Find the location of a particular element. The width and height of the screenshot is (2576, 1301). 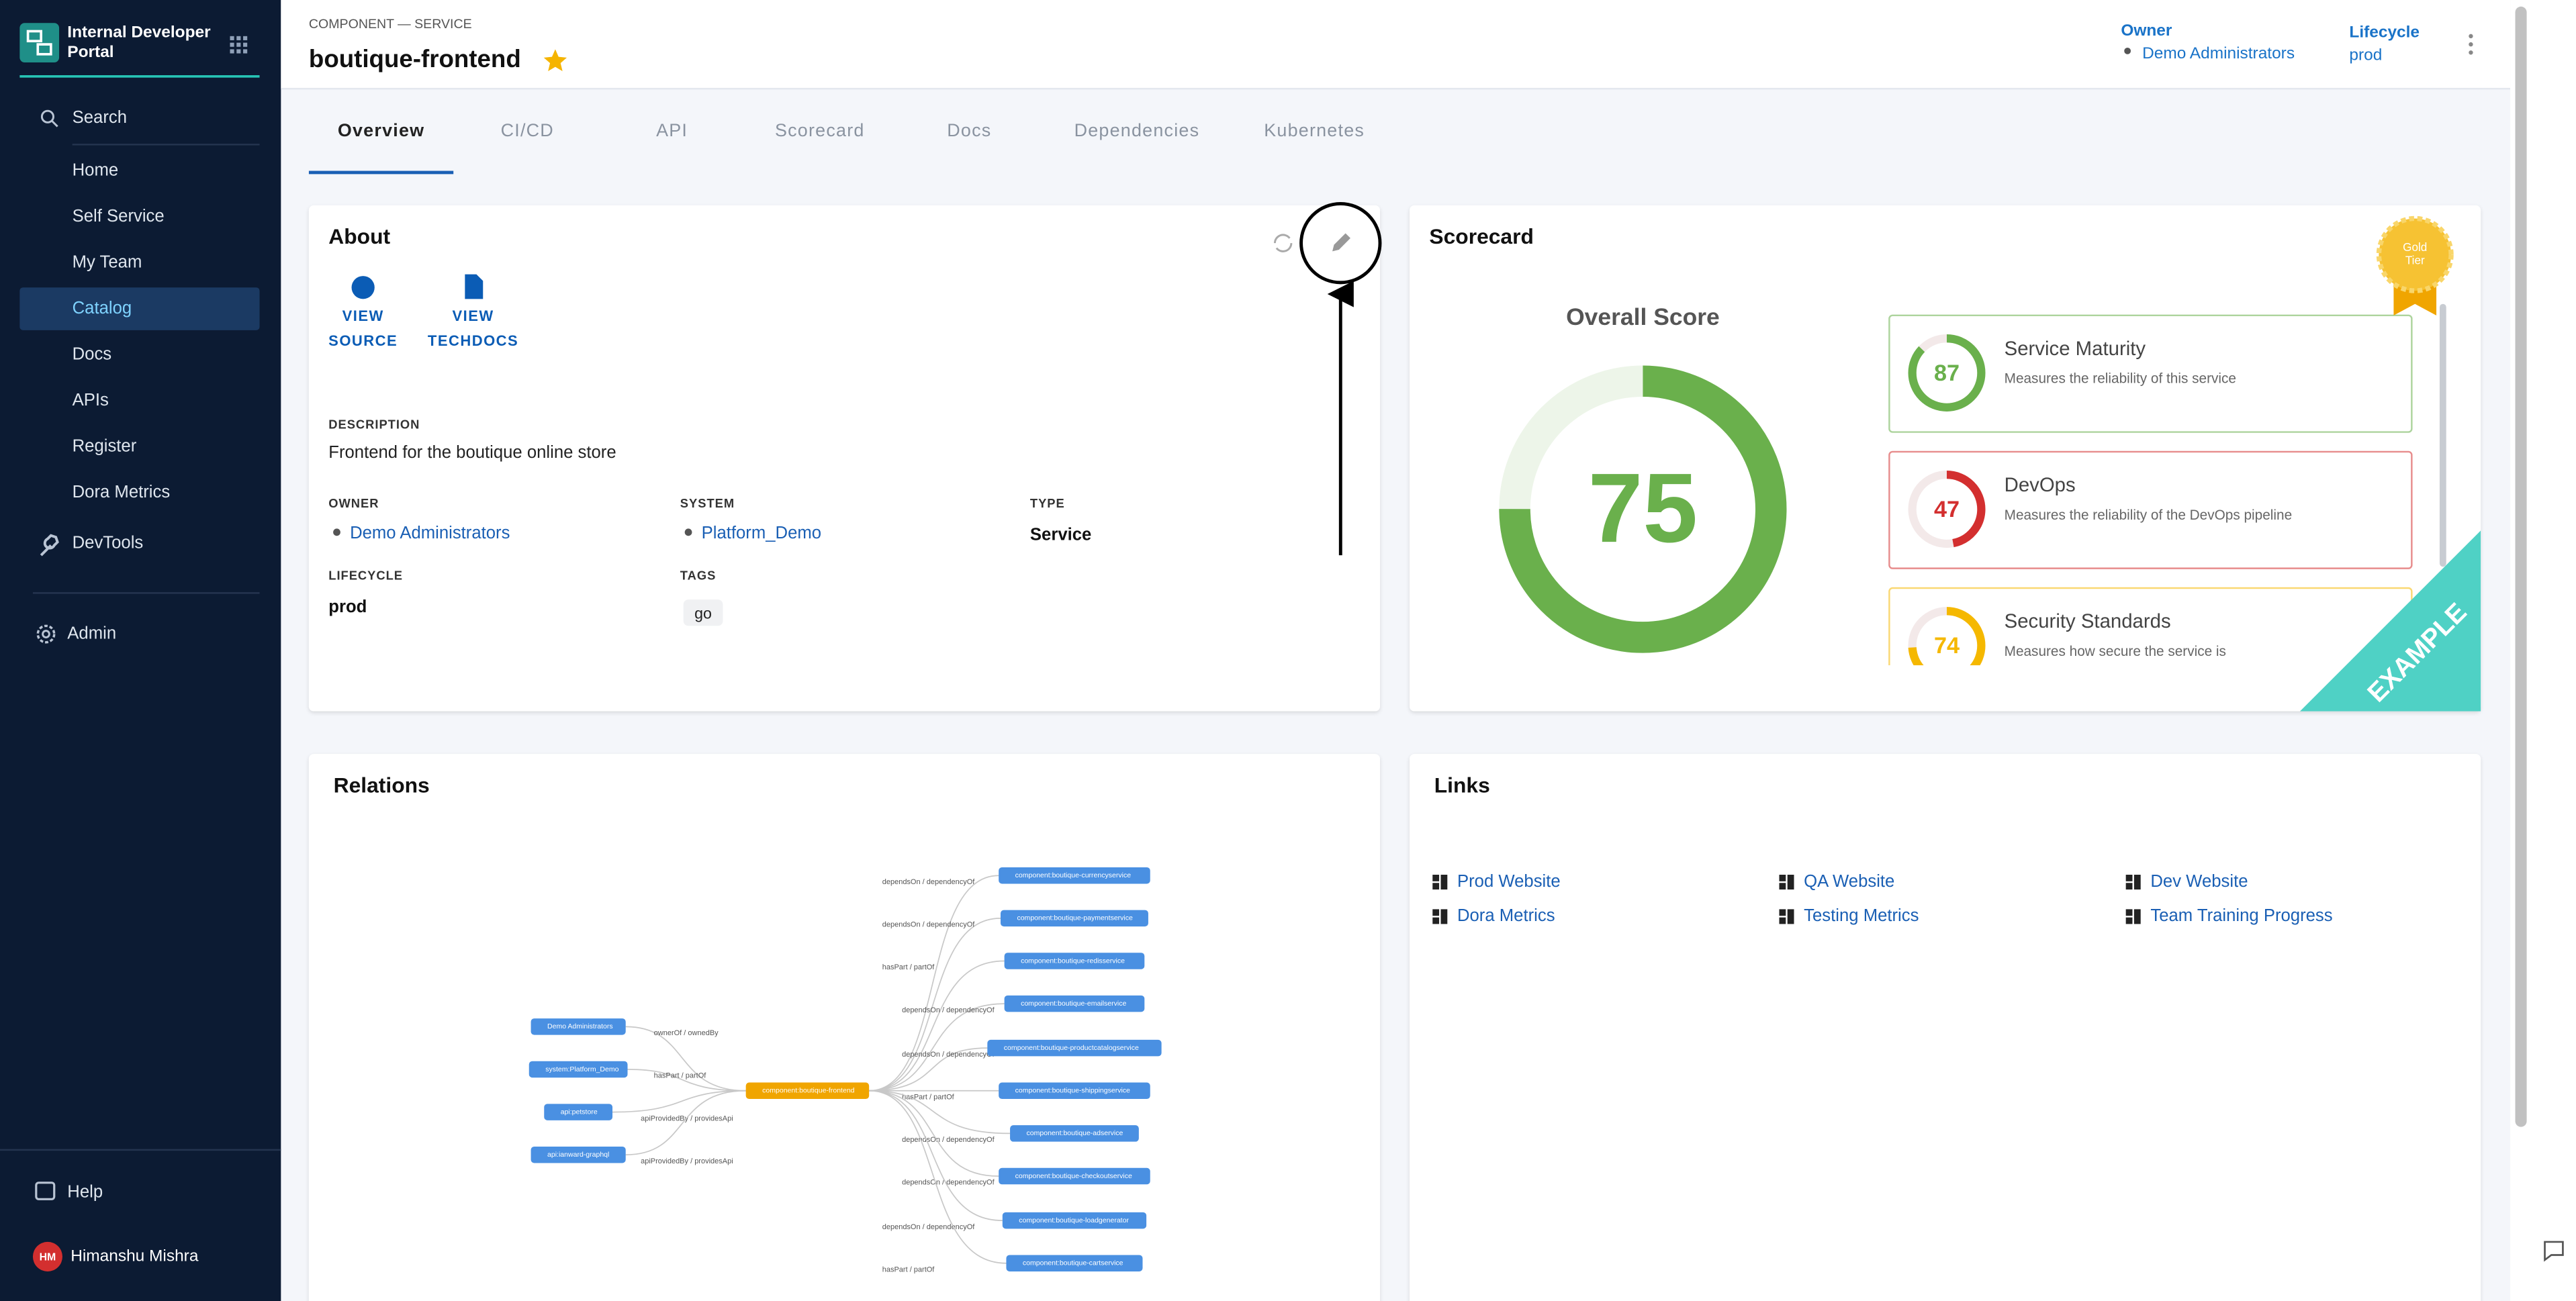

link: QA Website is located at coordinates (1849, 881).